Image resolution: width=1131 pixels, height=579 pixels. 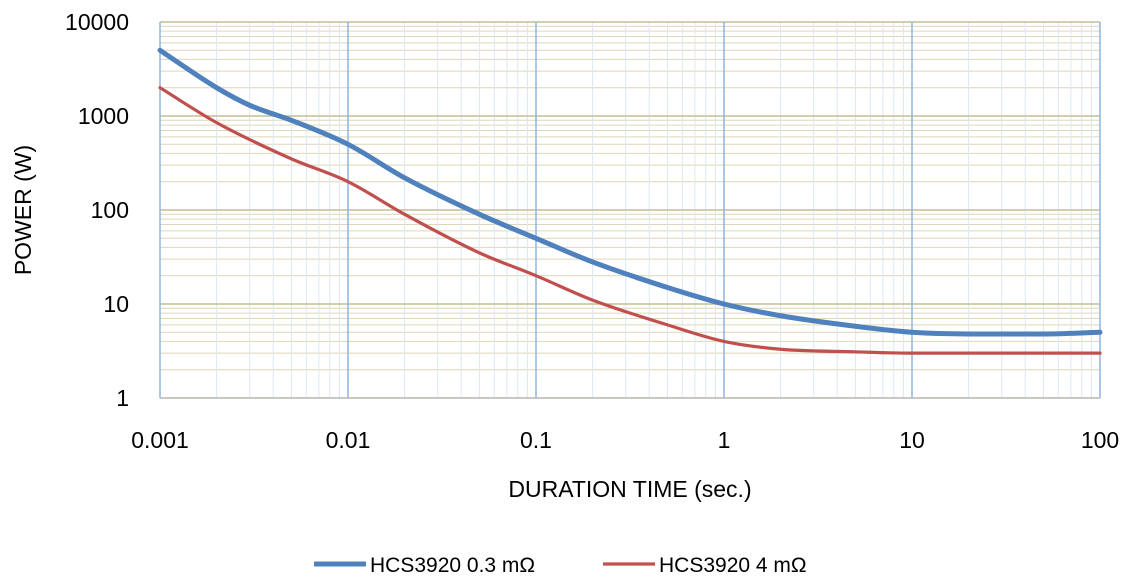 What do you see at coordinates (724, 440) in the screenshot?
I see `x-tick-label: 1` at bounding box center [724, 440].